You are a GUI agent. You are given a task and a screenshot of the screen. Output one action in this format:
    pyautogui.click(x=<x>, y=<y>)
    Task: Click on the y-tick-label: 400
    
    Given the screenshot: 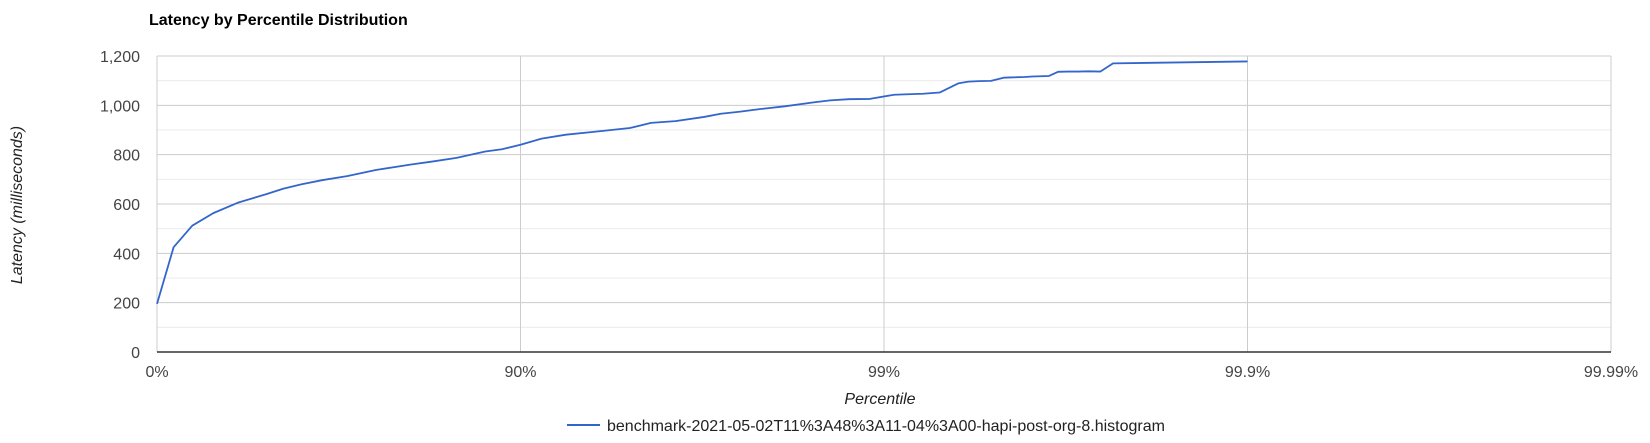 What is the action you would take?
    pyautogui.click(x=126, y=254)
    